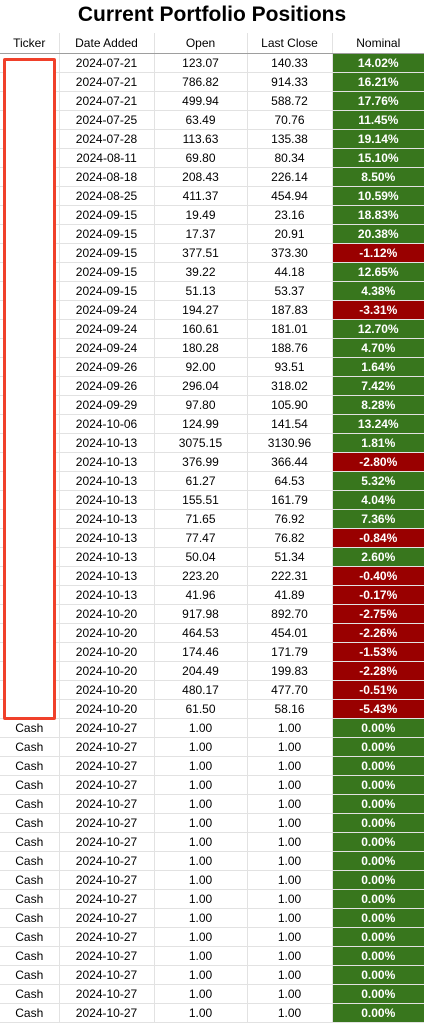  I want to click on cell-date-added: 2024-09-29, so click(107, 405).